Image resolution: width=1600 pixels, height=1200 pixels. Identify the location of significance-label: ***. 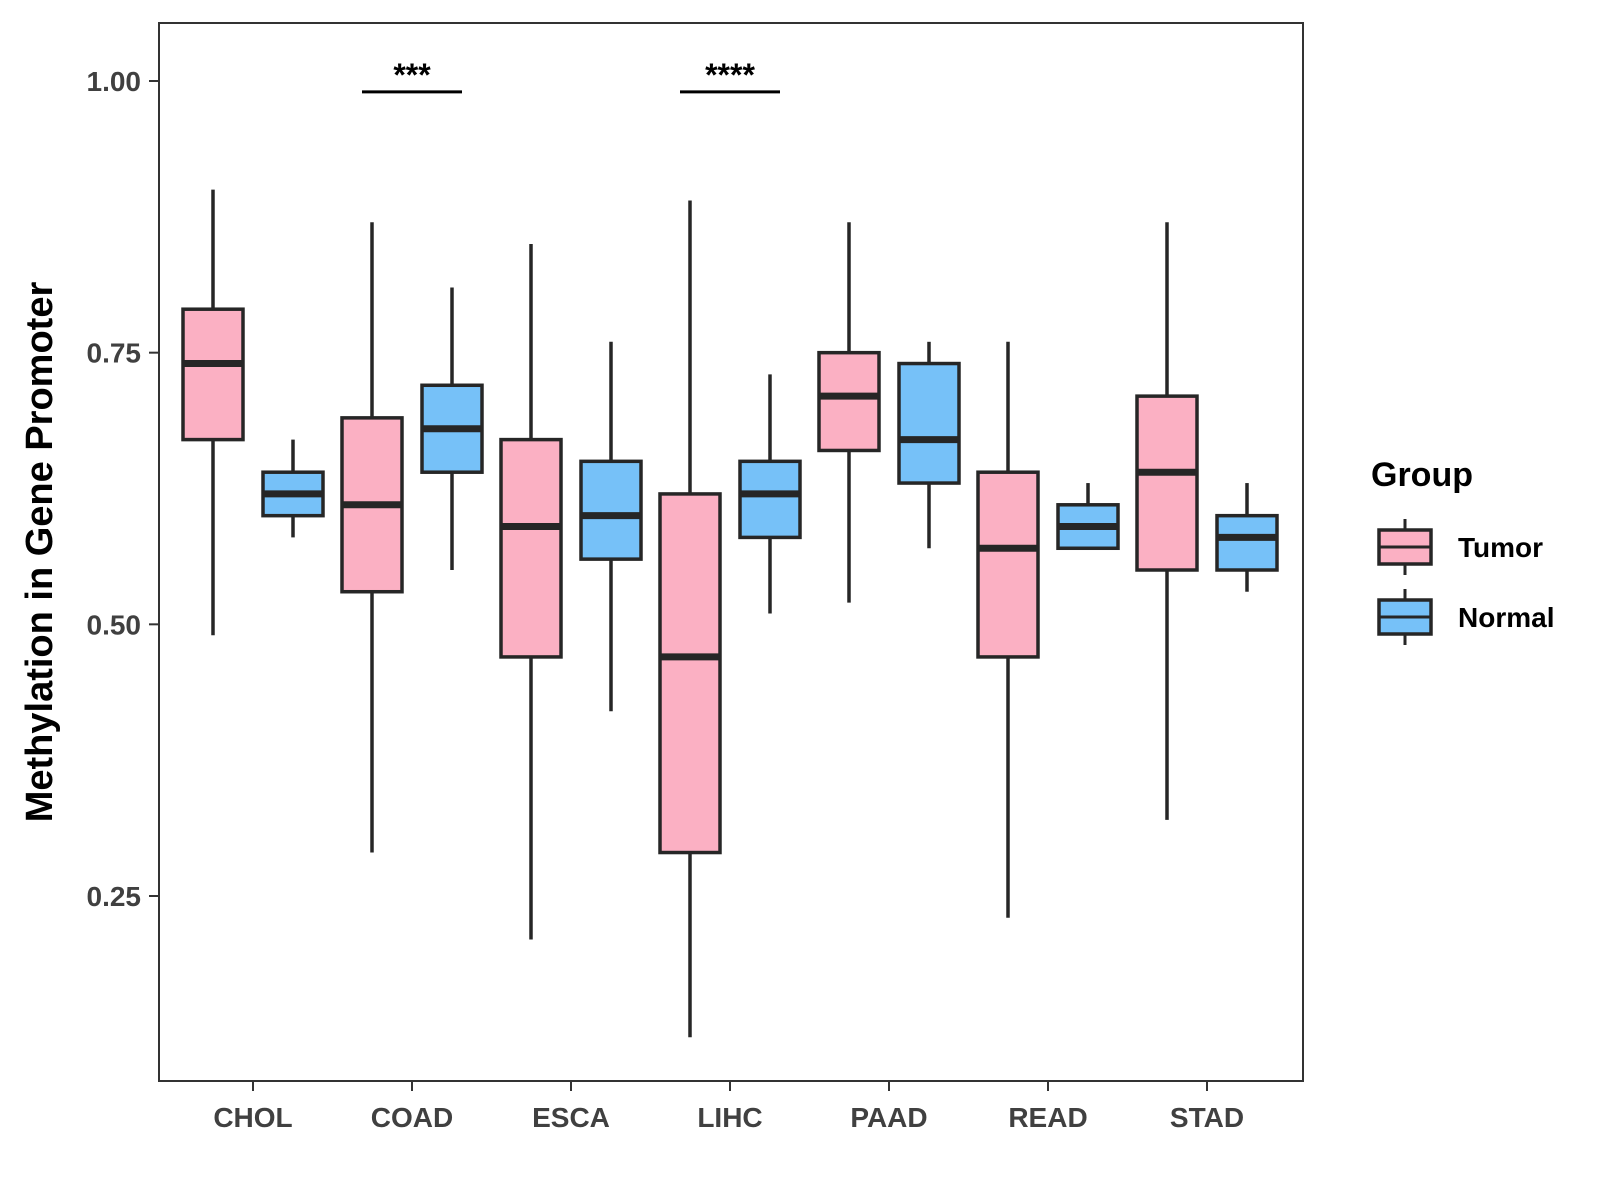
(412, 75).